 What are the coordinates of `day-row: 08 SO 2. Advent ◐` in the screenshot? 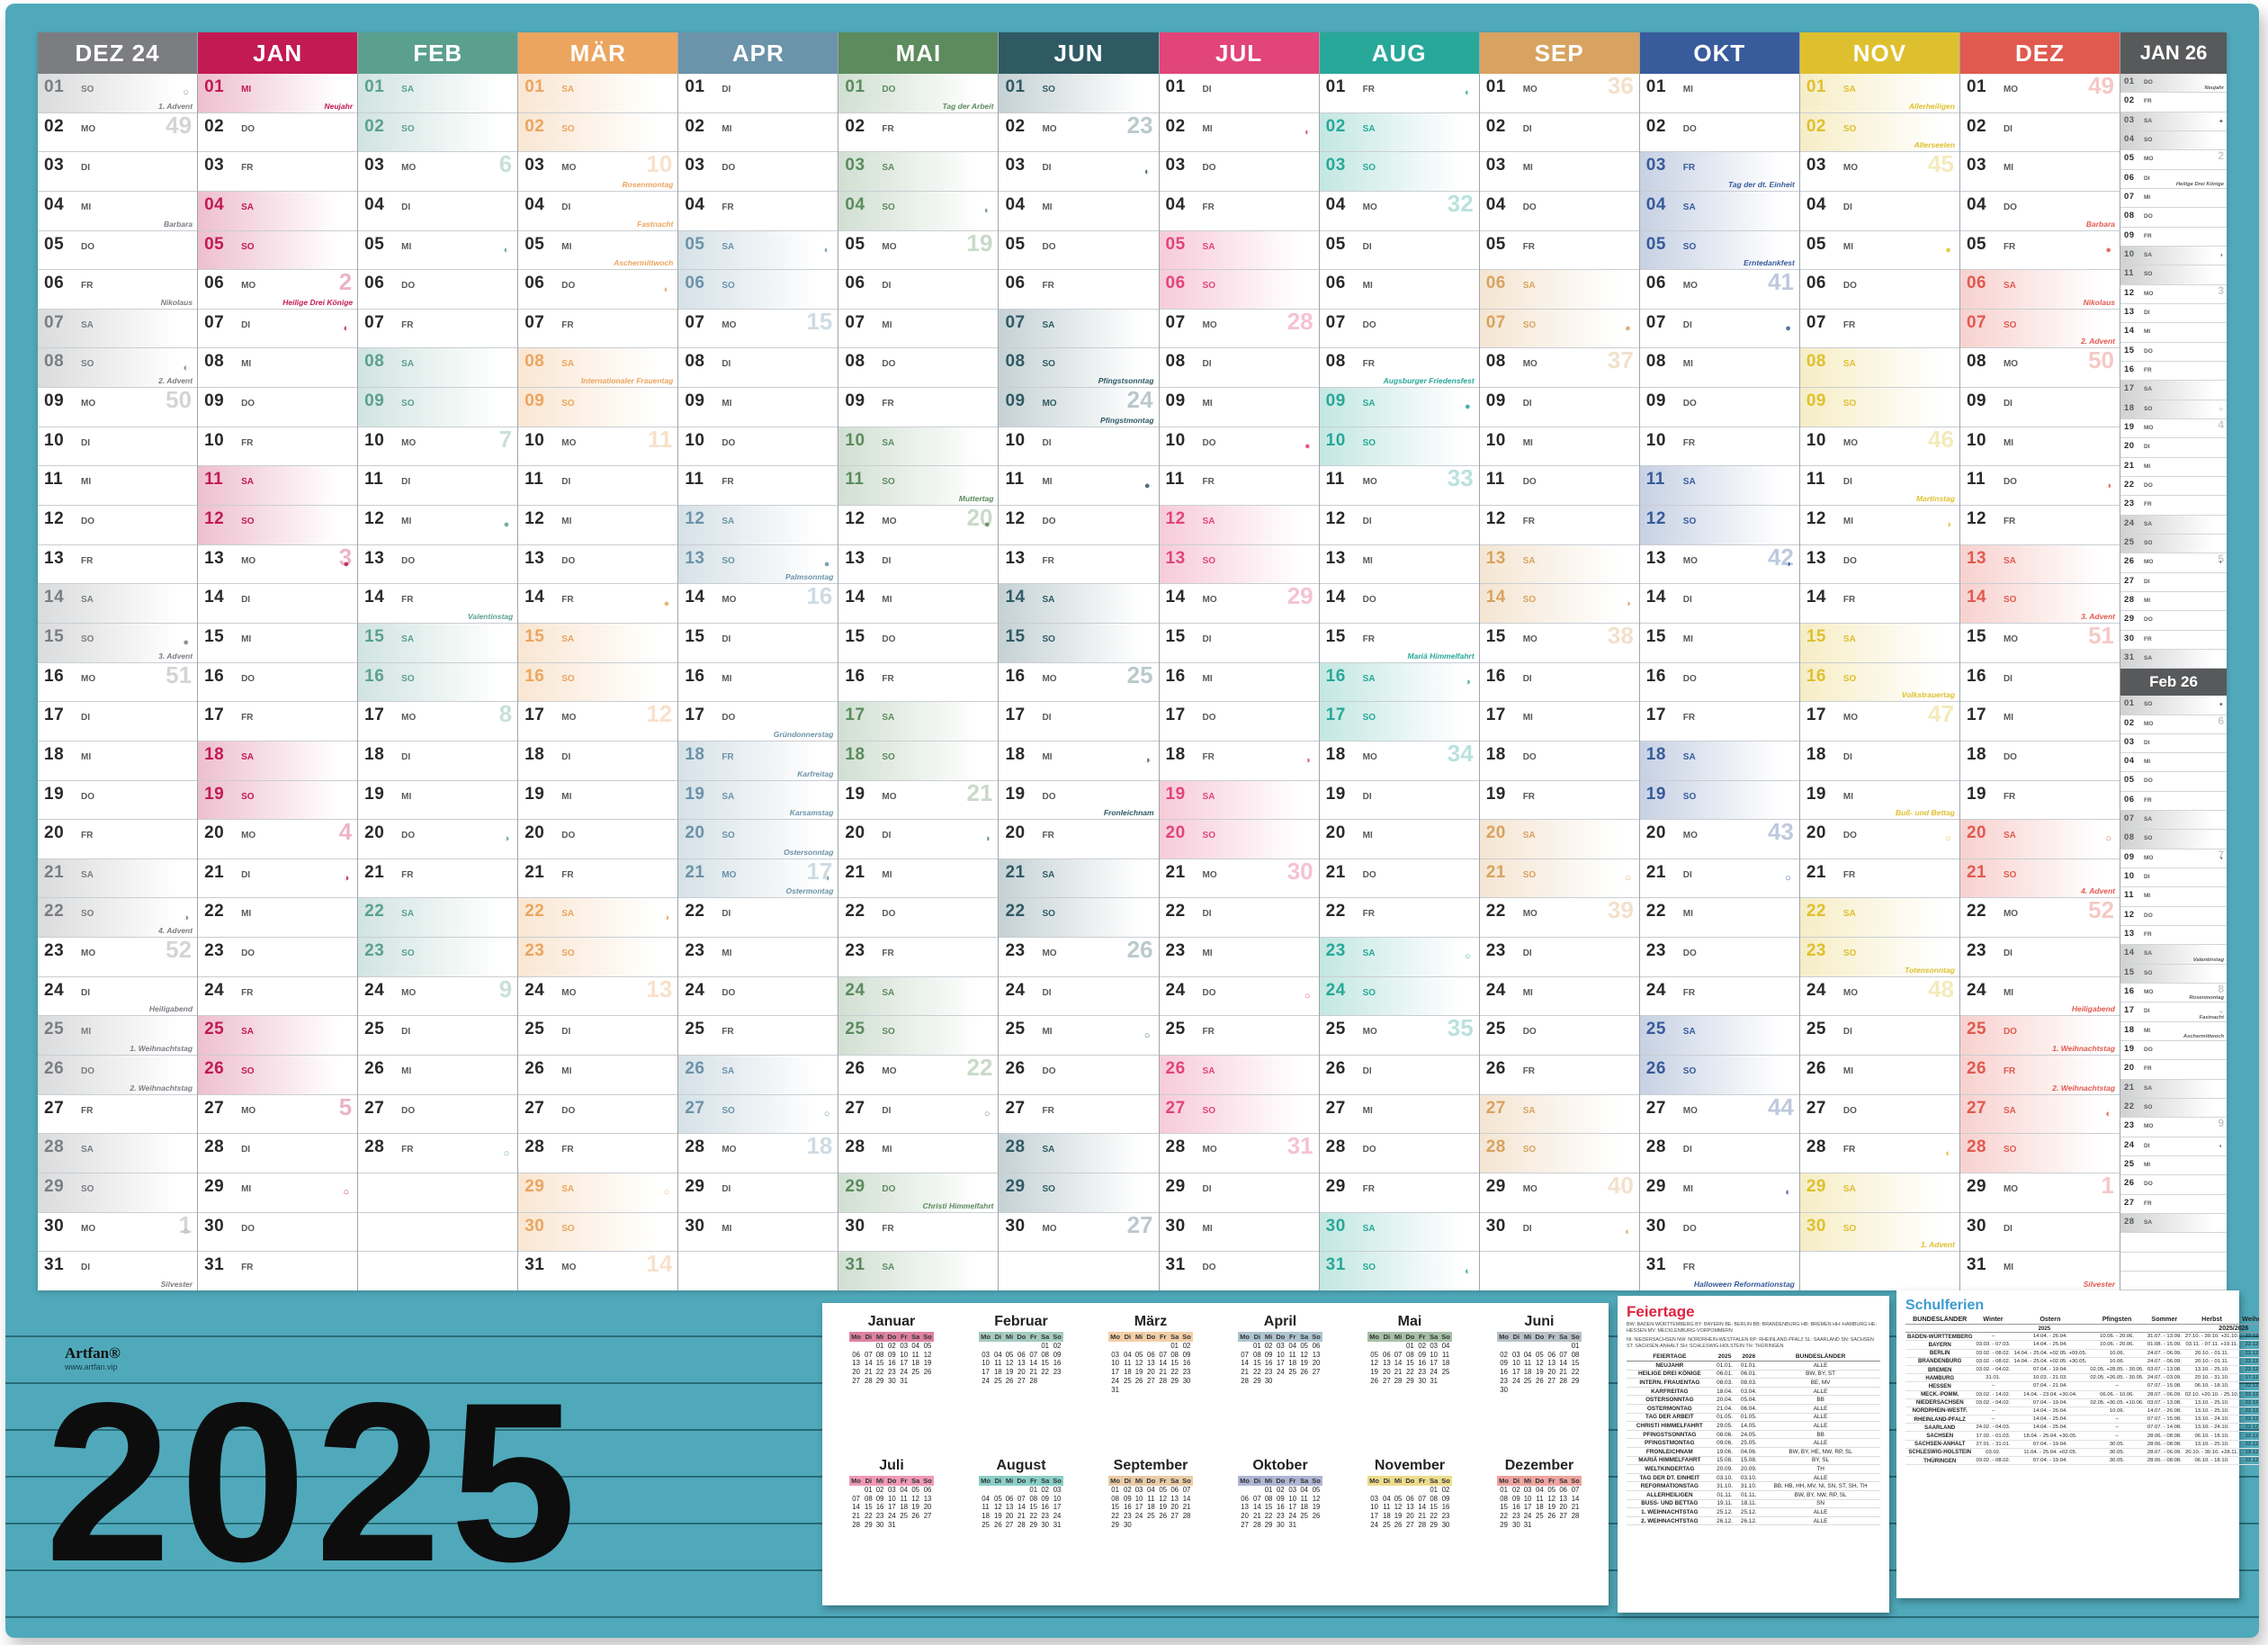 It's located at (118, 368).